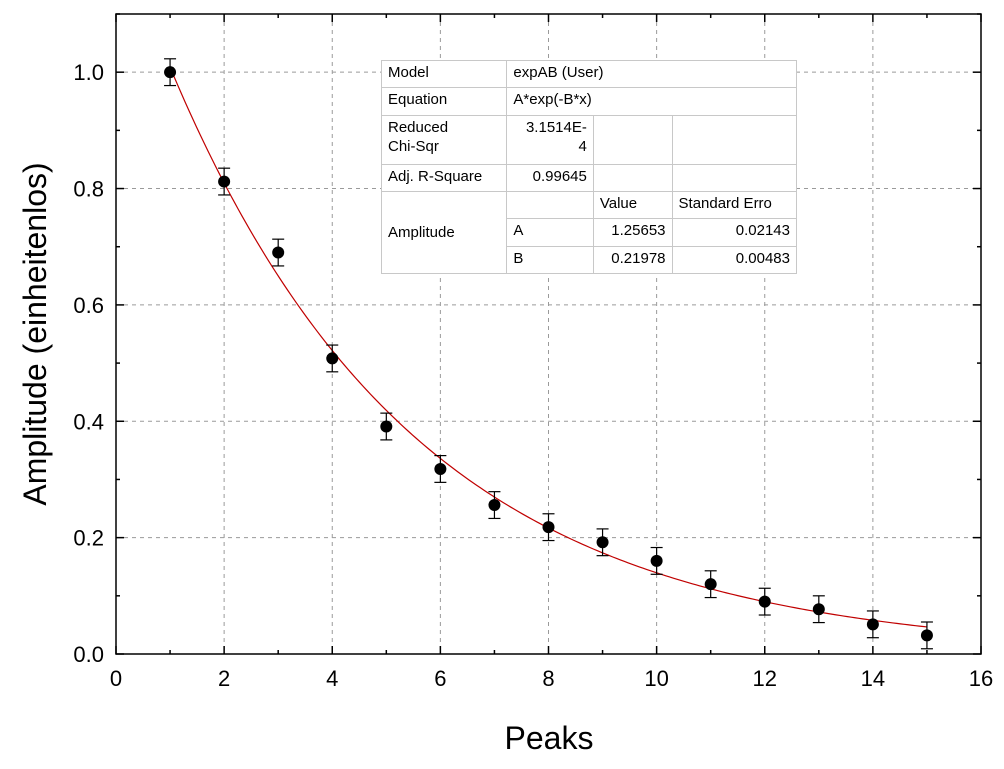  I want to click on table-row: Adj. R-Square 0.99645, so click(589, 177).